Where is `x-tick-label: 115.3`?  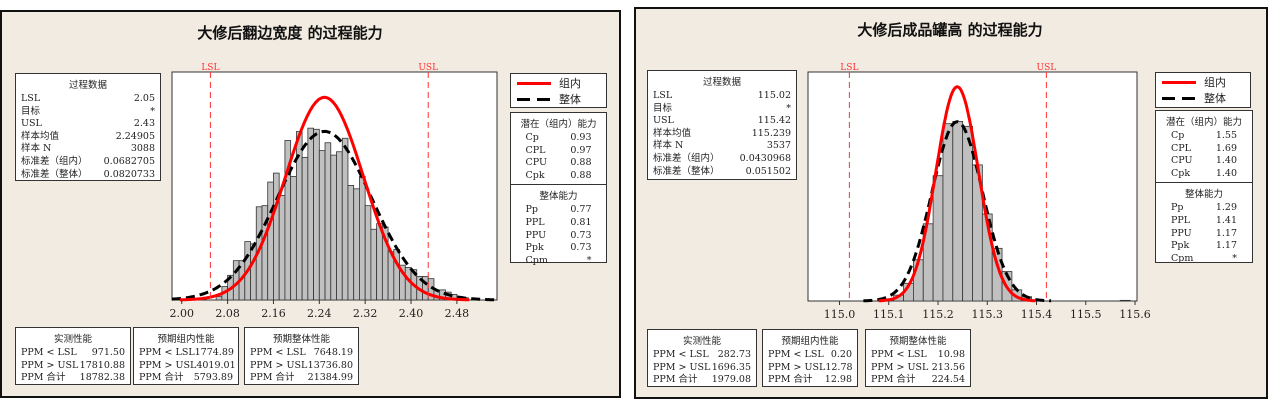 x-tick-label: 115.3 is located at coordinates (988, 314).